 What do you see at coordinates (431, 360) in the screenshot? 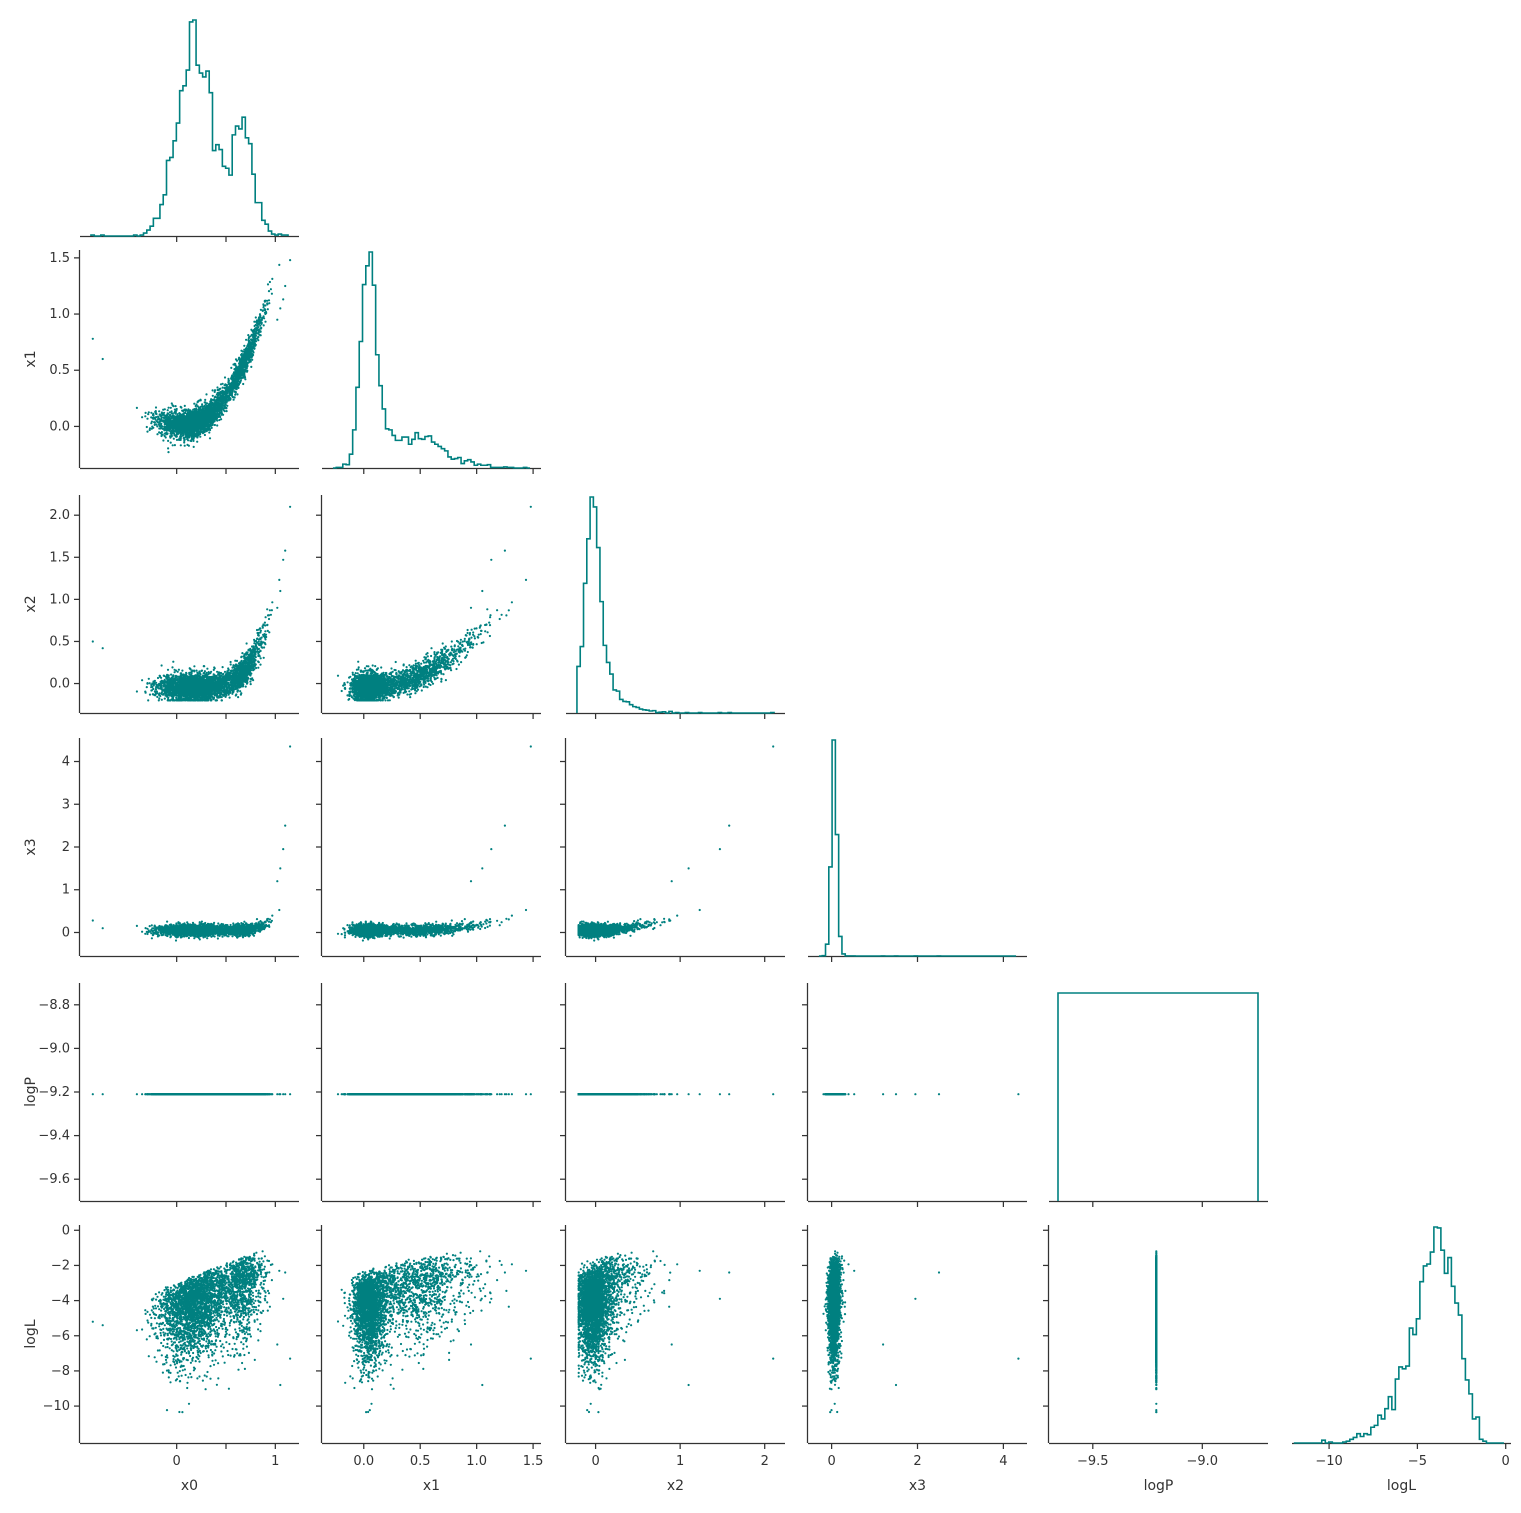
I see `histogram-x1` at bounding box center [431, 360].